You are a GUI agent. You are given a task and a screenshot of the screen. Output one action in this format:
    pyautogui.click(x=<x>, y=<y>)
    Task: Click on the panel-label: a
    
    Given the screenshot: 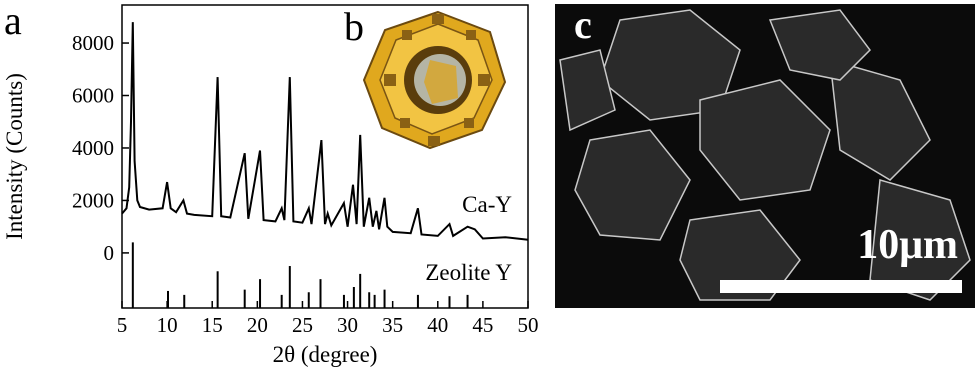 What is the action you would take?
    pyautogui.click(x=13, y=21)
    